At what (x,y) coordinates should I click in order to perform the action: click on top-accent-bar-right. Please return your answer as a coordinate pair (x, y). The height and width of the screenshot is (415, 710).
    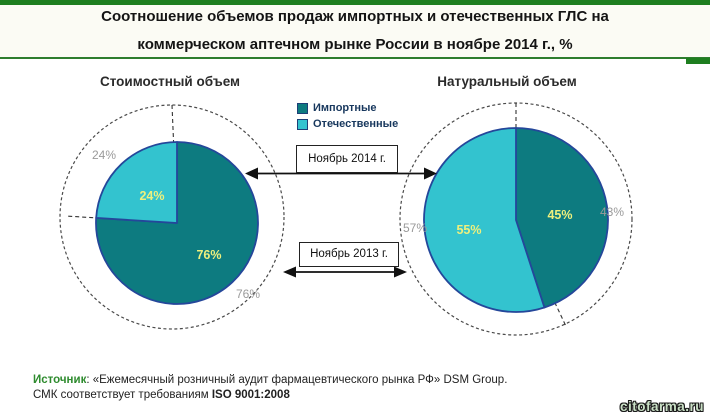
    Looking at the image, I should click on (683, 4).